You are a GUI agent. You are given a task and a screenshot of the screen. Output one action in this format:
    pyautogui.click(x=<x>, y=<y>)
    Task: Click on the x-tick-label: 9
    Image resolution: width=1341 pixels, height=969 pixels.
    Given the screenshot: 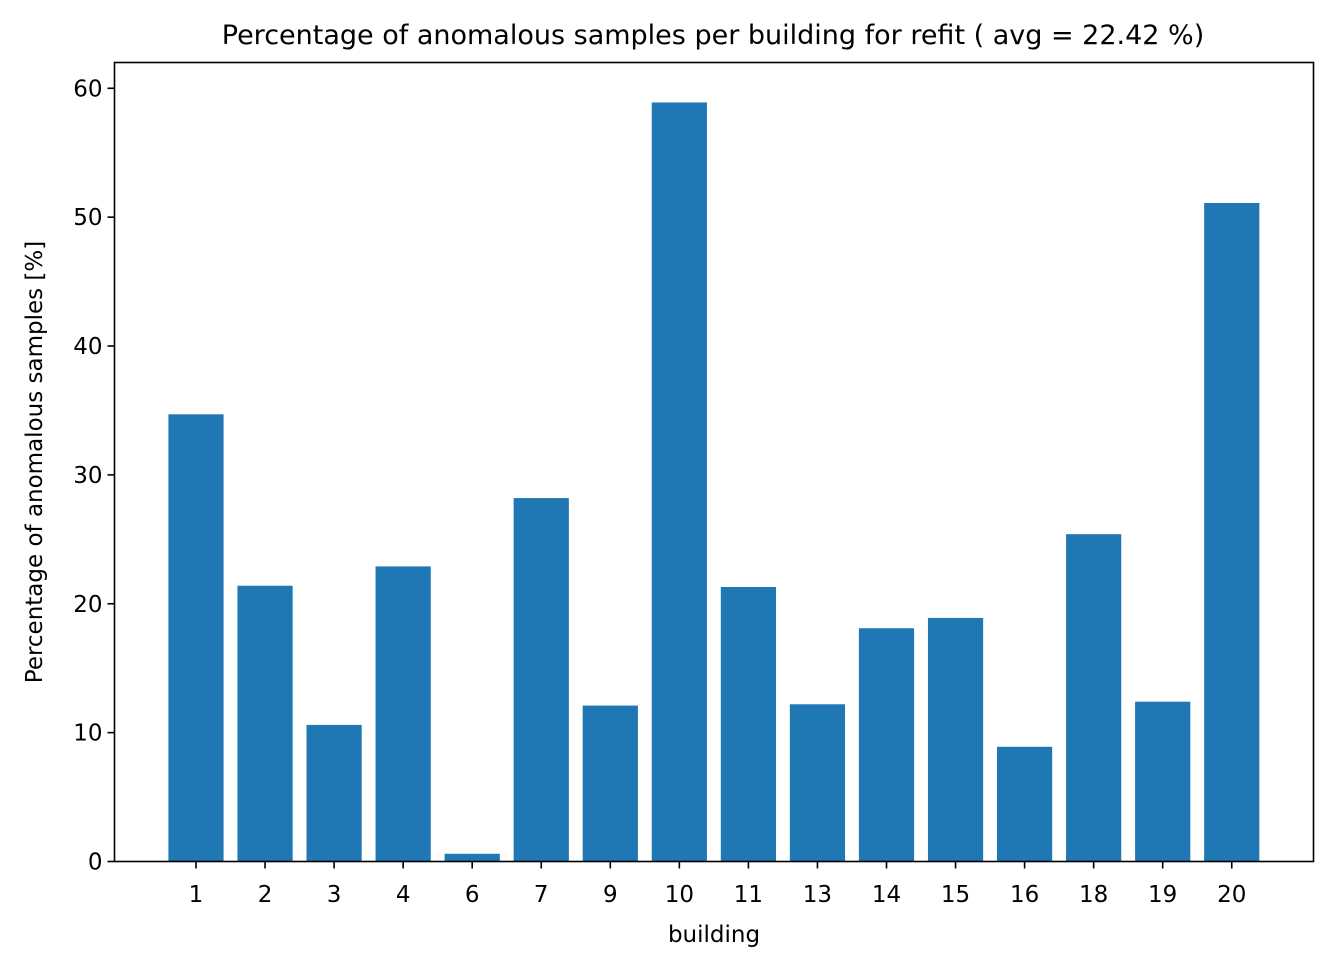 What is the action you would take?
    pyautogui.click(x=610, y=895)
    